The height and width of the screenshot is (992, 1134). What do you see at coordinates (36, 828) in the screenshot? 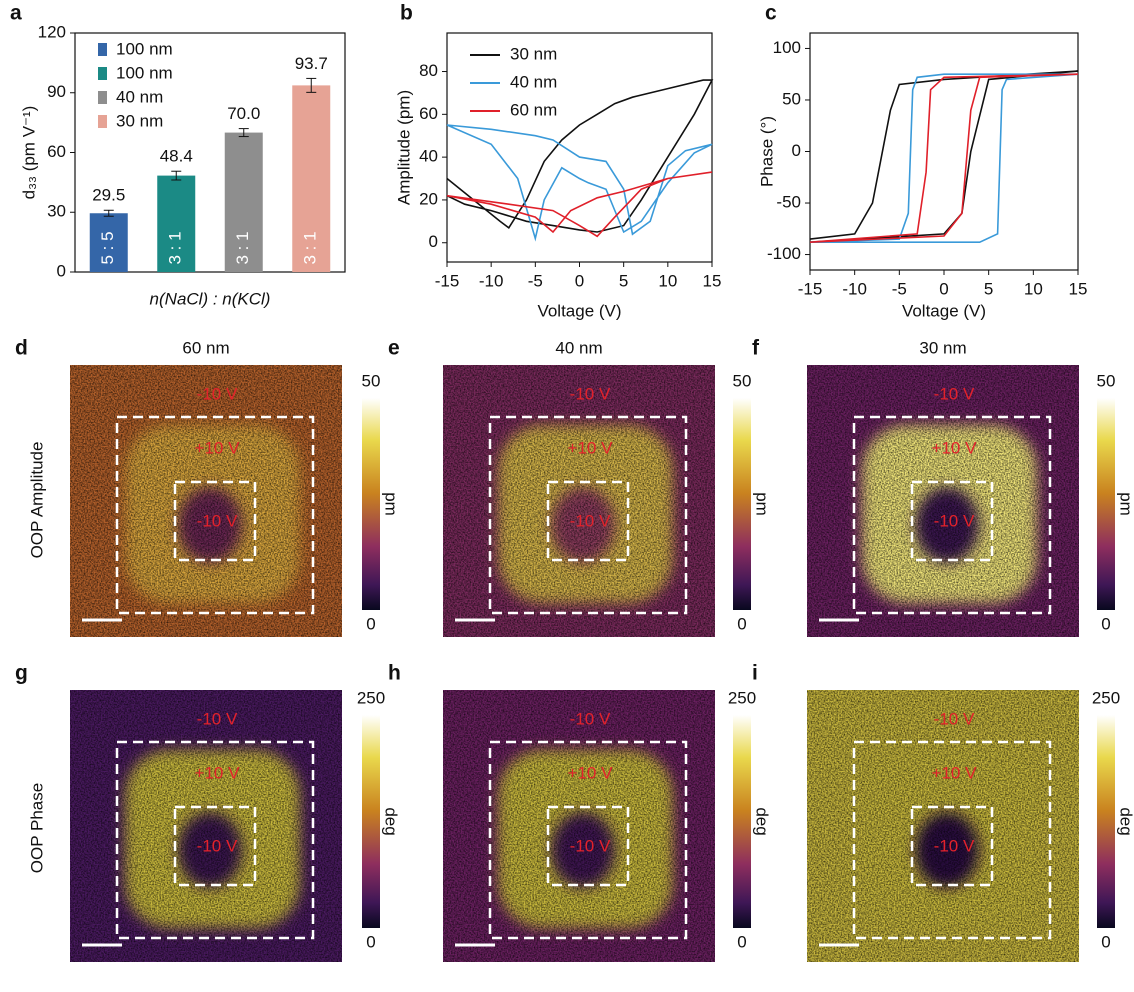
I see `row-label: OOP Phase` at bounding box center [36, 828].